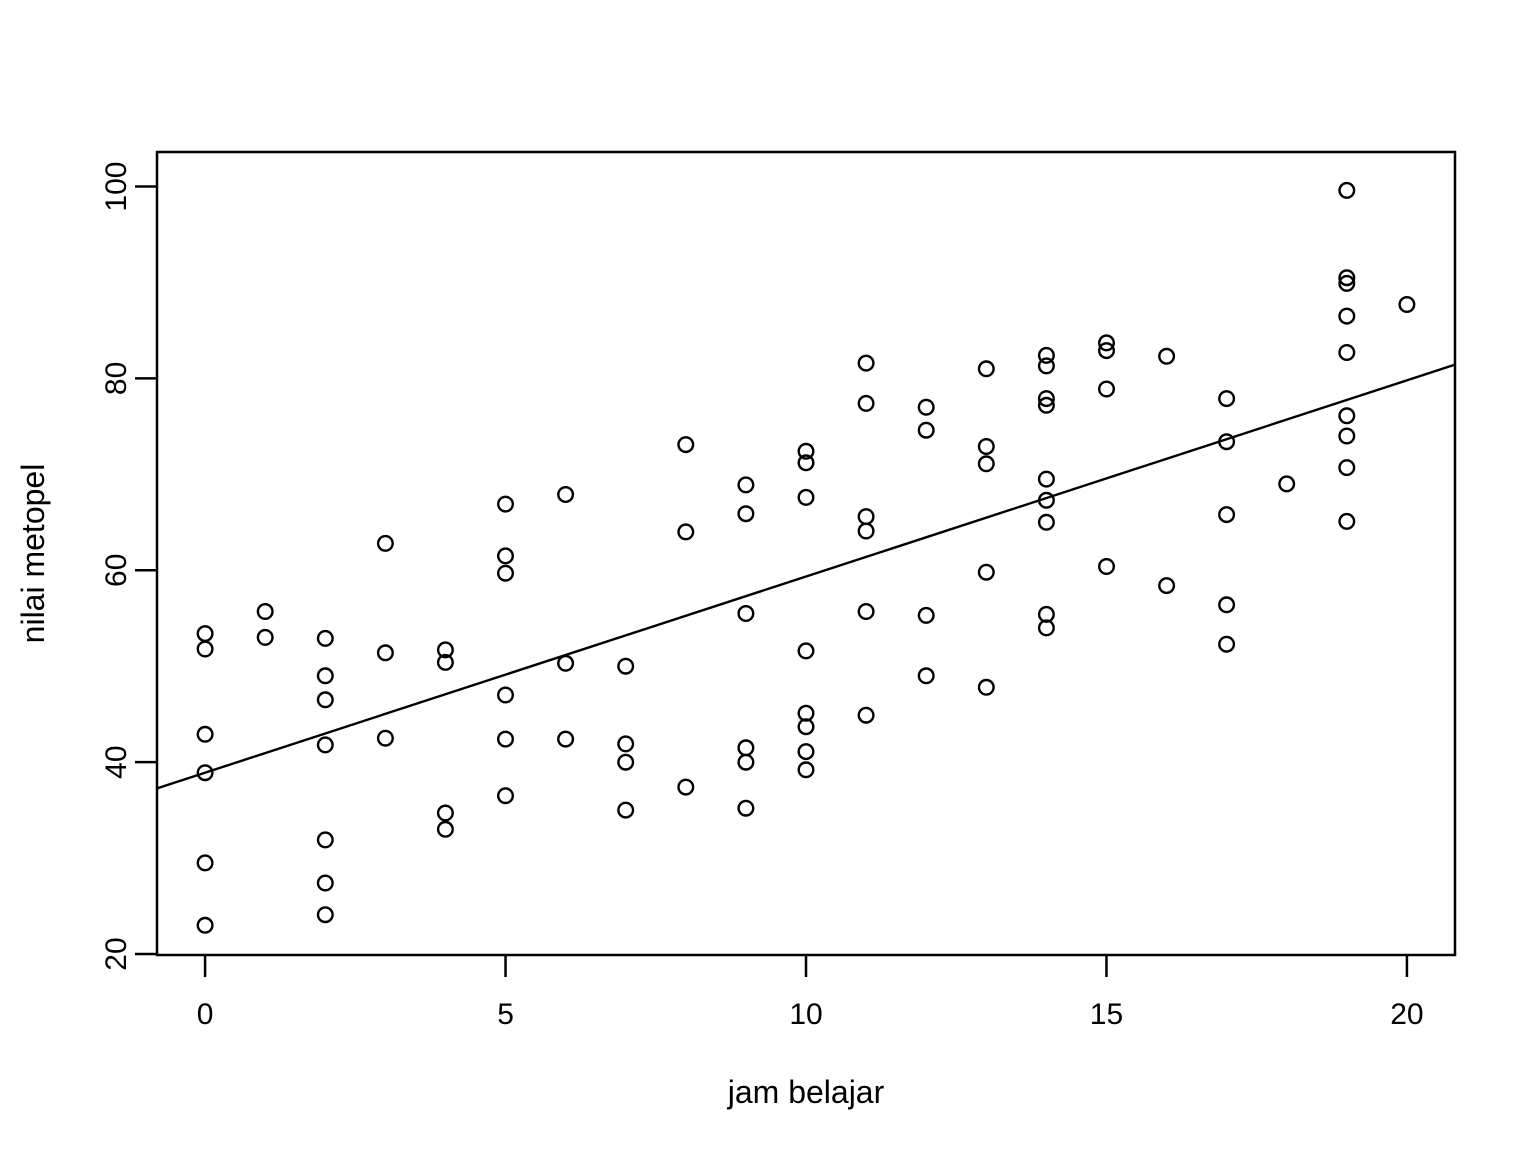  I want to click on x-tick-label: 0, so click(205, 1014).